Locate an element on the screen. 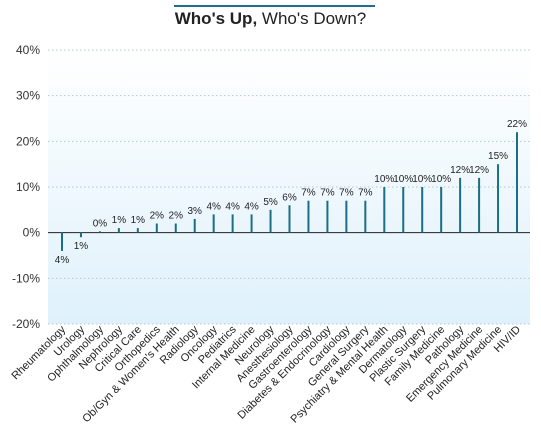  y-tick-label: 40% is located at coordinates (28, 50).